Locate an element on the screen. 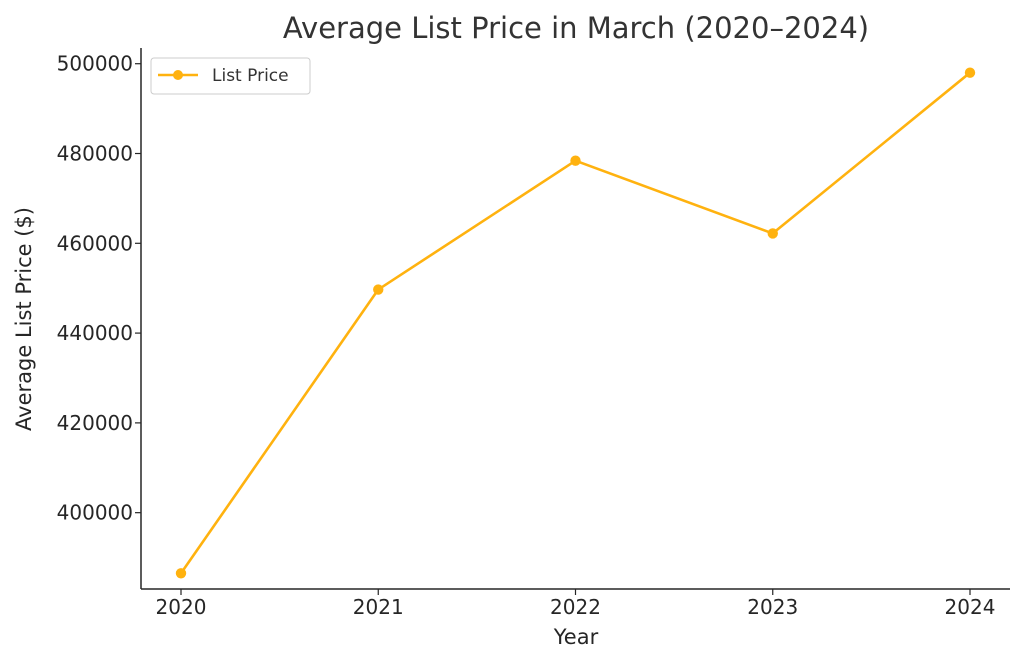 The image size is (1024, 668). x-tick-label: 2023 is located at coordinates (772, 607).